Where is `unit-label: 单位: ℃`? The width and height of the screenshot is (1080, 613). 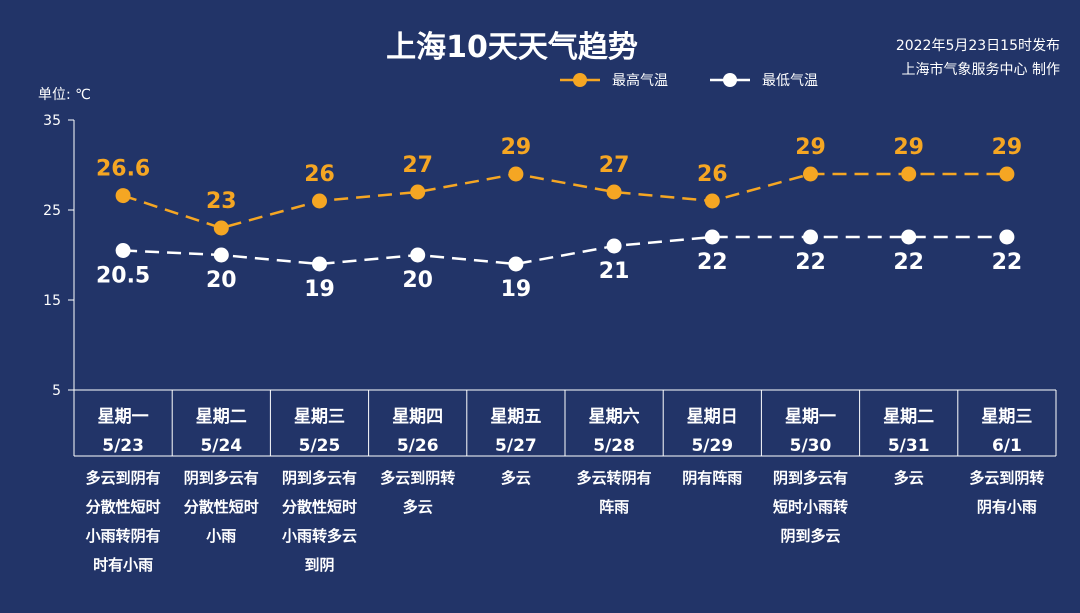
unit-label: 单位: ℃ is located at coordinates (64, 95).